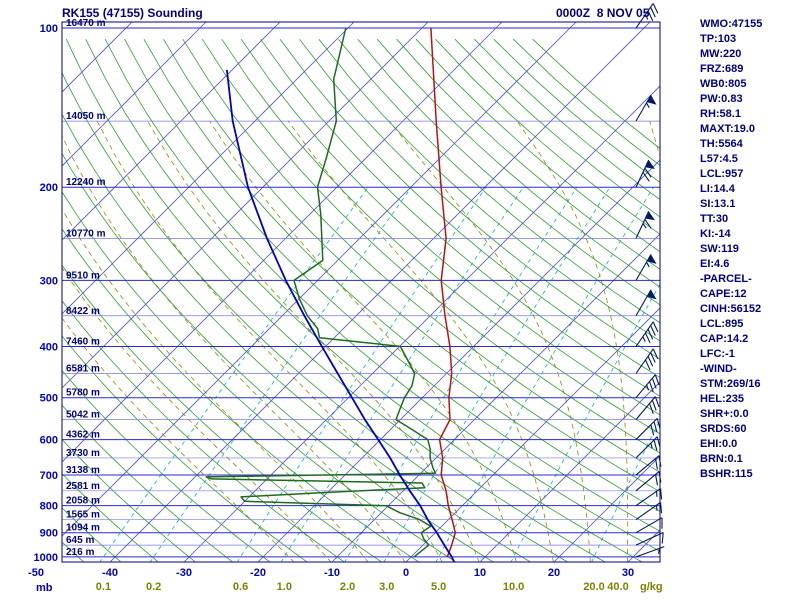 The width and height of the screenshot is (800, 600). I want to click on stat-line: LCL:957, so click(722, 174).